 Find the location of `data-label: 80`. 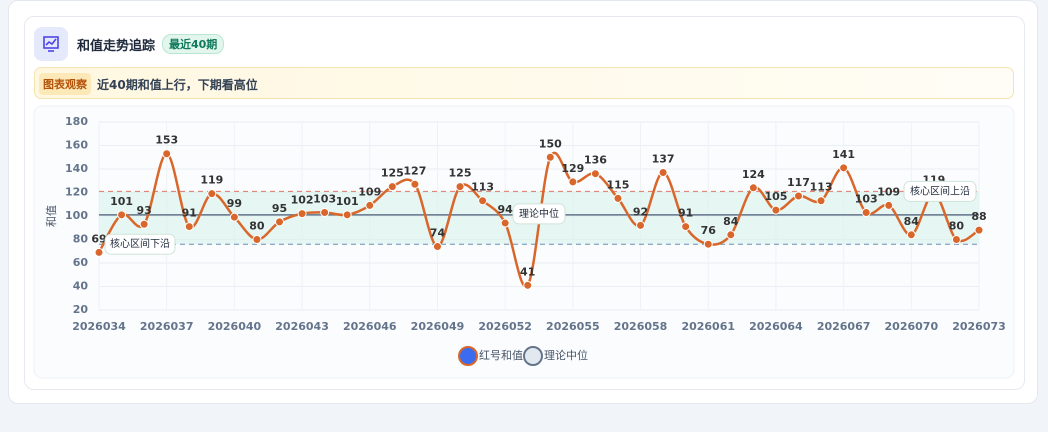

data-label: 80 is located at coordinates (257, 226).